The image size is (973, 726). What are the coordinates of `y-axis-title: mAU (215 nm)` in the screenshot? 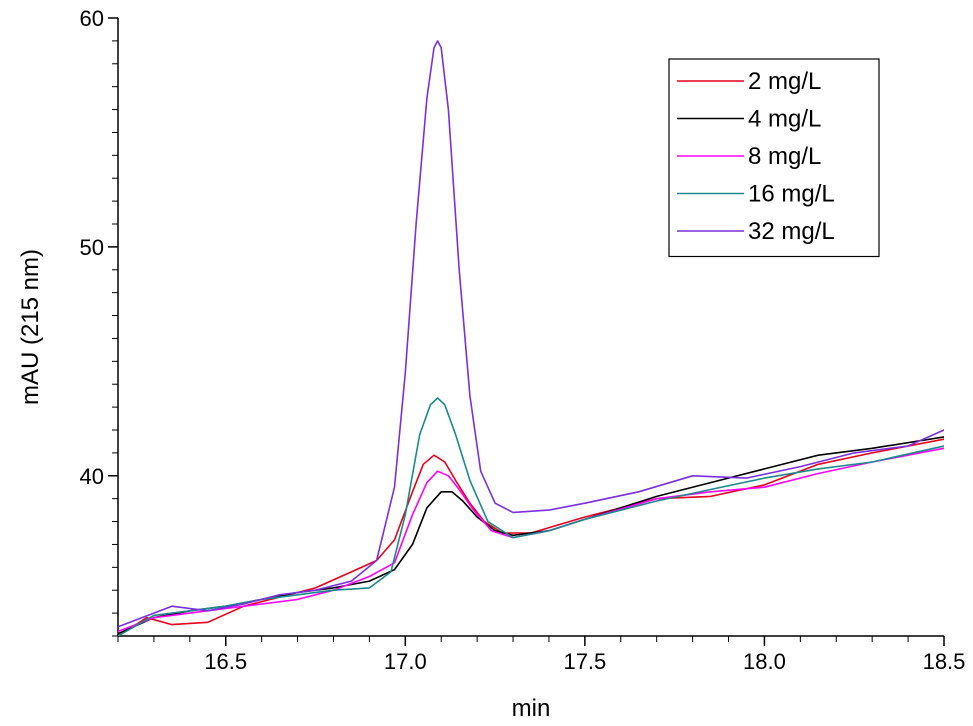 It's located at (30, 327).